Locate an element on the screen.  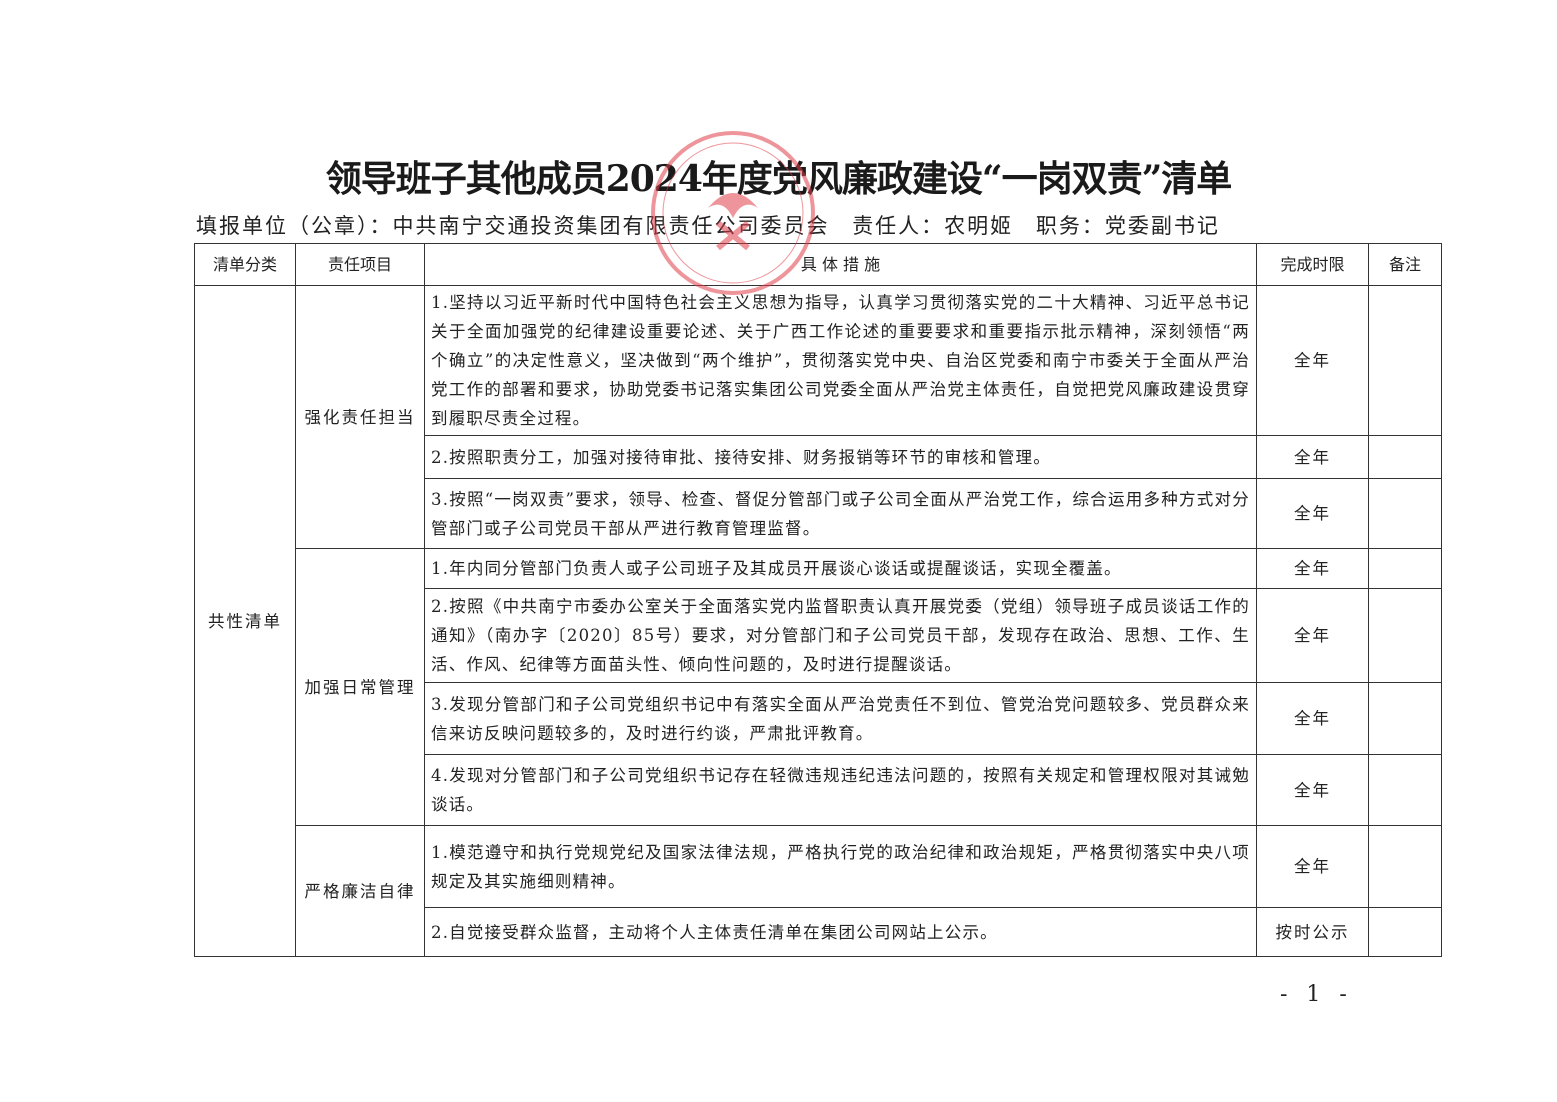
reporting-unit: 填报单位（公章）：中共南宁交通投资集团有限责任公司委员会 is located at coordinates (513, 226).